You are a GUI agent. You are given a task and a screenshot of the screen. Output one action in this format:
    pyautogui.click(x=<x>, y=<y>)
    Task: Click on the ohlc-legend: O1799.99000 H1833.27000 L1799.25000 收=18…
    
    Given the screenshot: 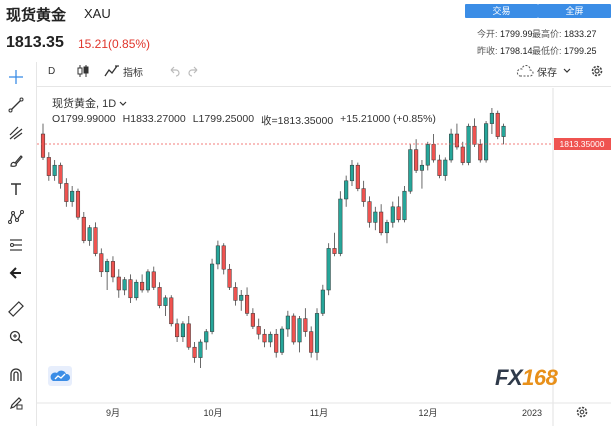 What is the action you would take?
    pyautogui.click(x=244, y=120)
    